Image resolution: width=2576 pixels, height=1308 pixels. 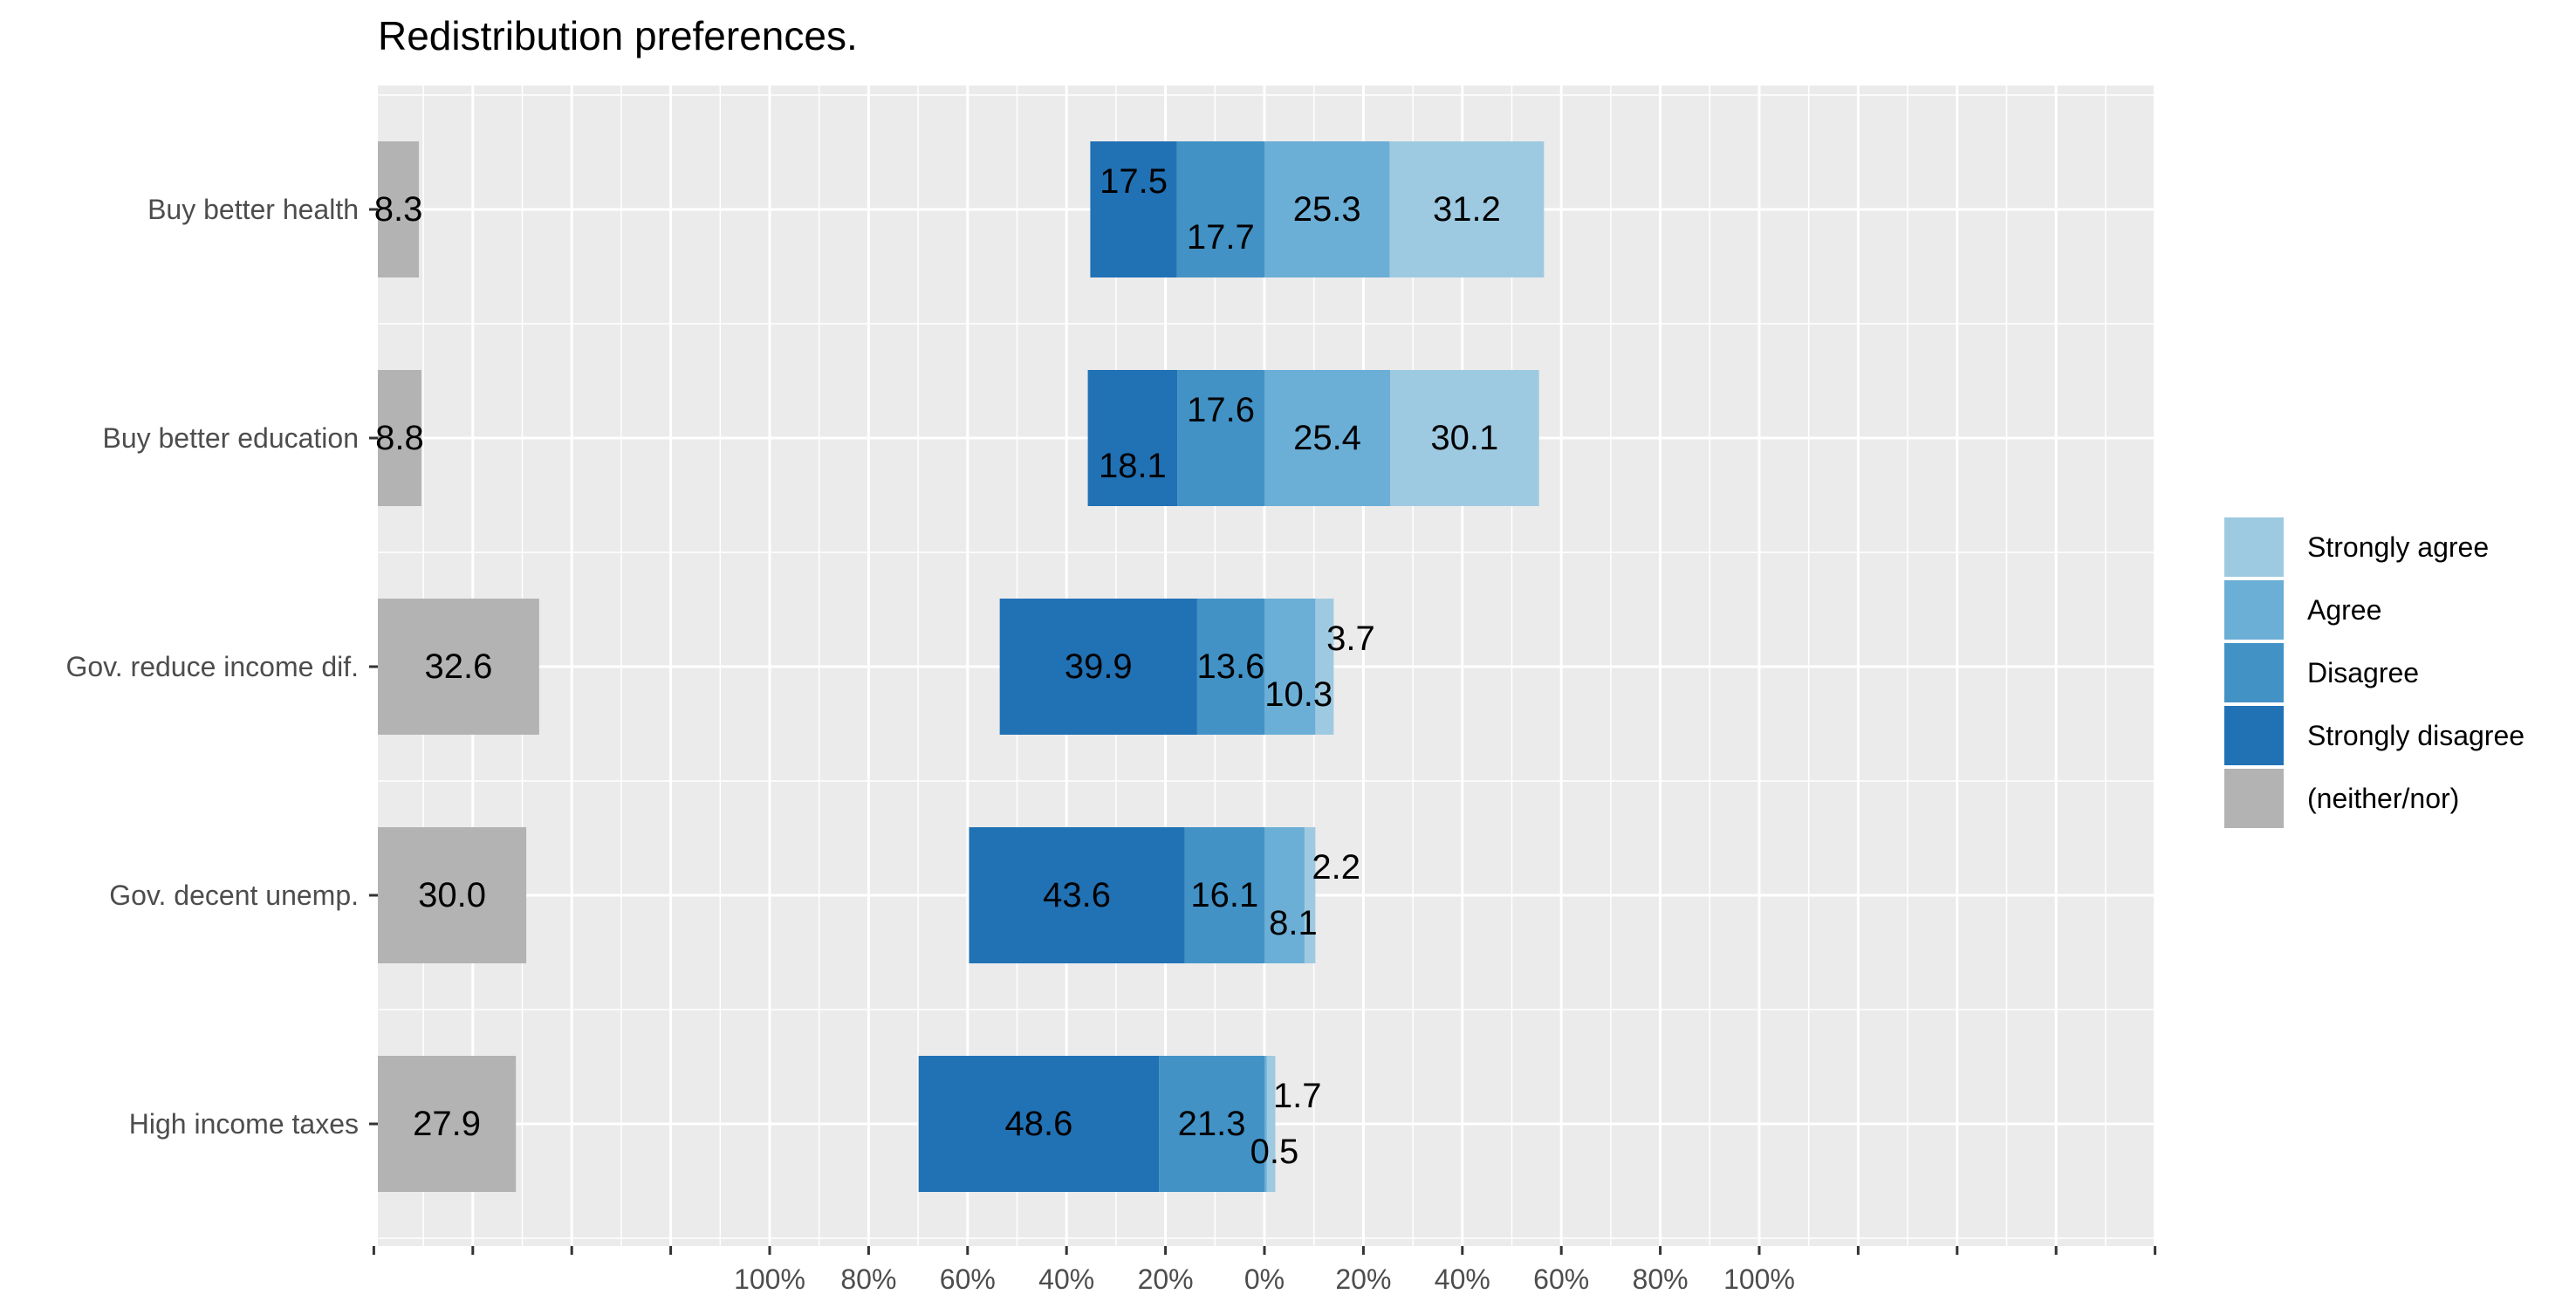 I want to click on label-neither-nor: 30.0, so click(x=452, y=895).